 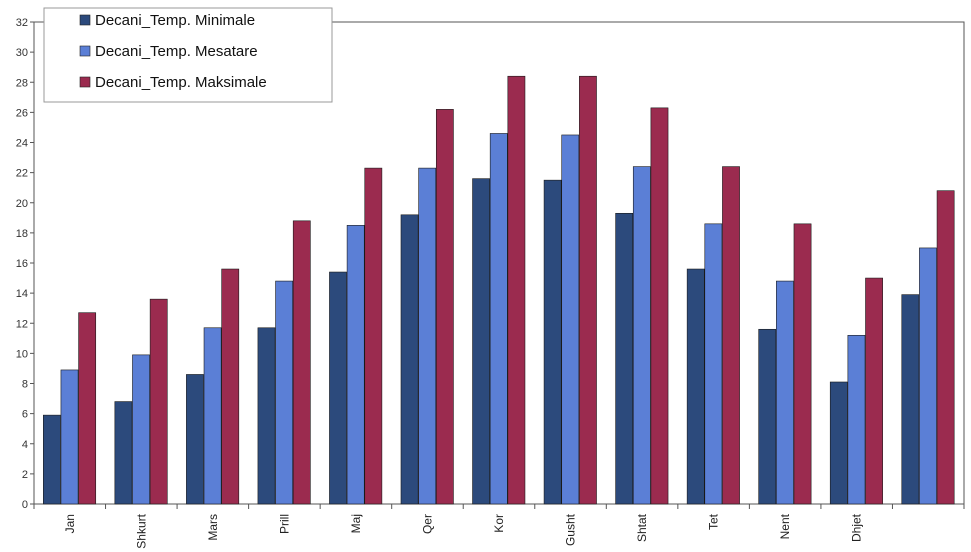 What do you see at coordinates (70, 523) in the screenshot?
I see `x-tick-label: Jan` at bounding box center [70, 523].